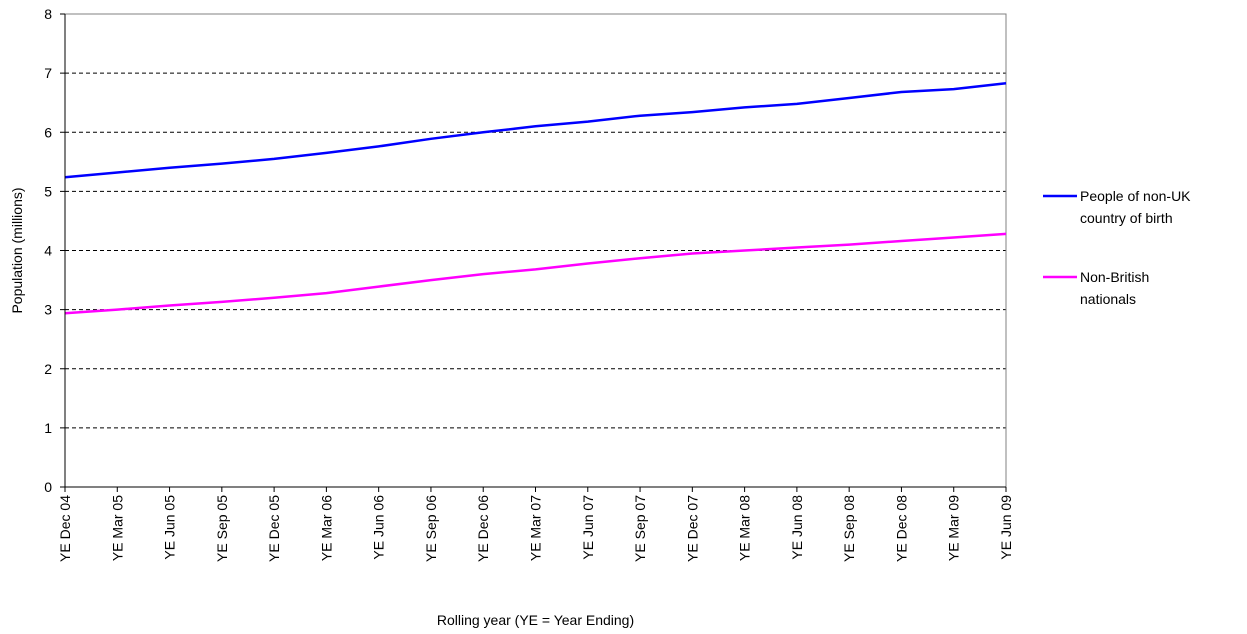 This screenshot has height=634, width=1247. What do you see at coordinates (48, 487) in the screenshot?
I see `y-tick-label: 0` at bounding box center [48, 487].